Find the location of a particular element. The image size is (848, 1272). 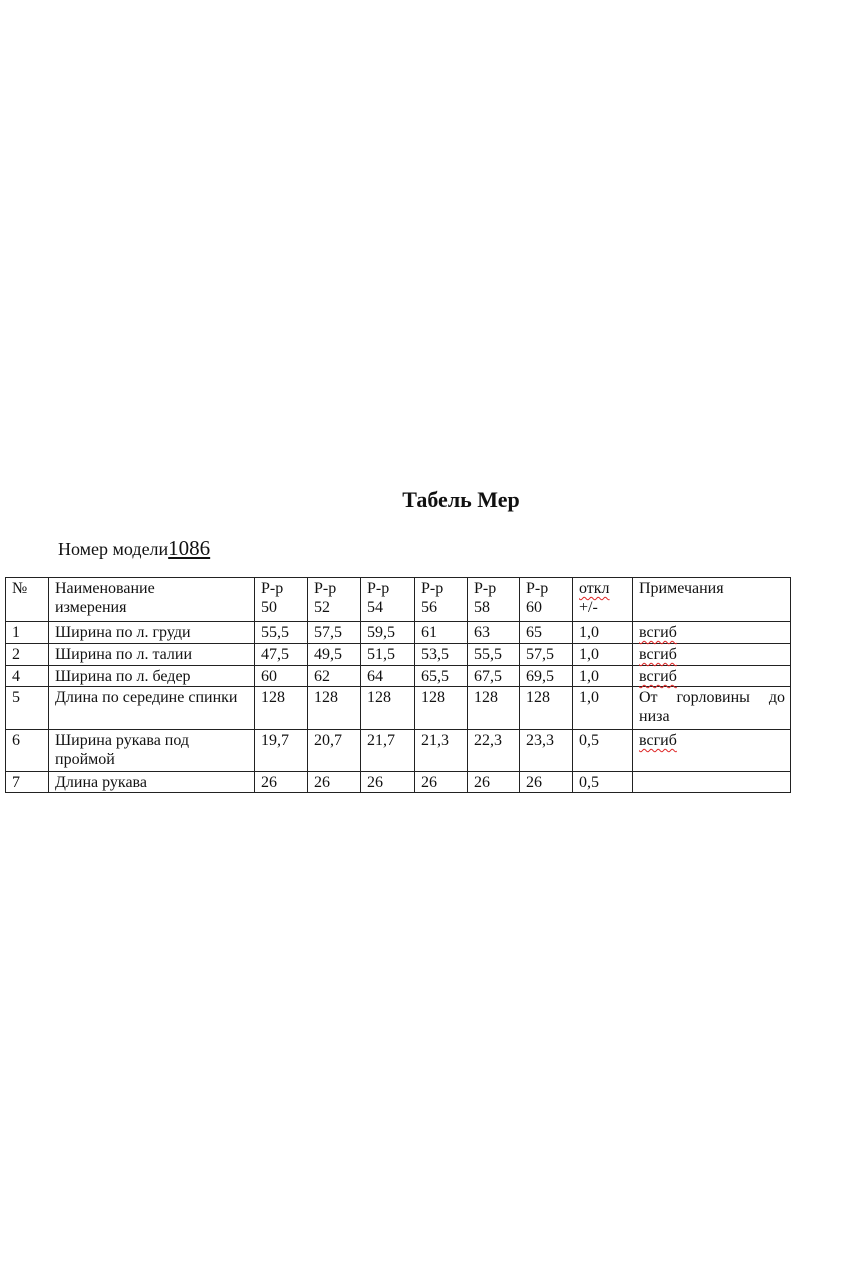

size-value-cell: 60 is located at coordinates (281, 676).